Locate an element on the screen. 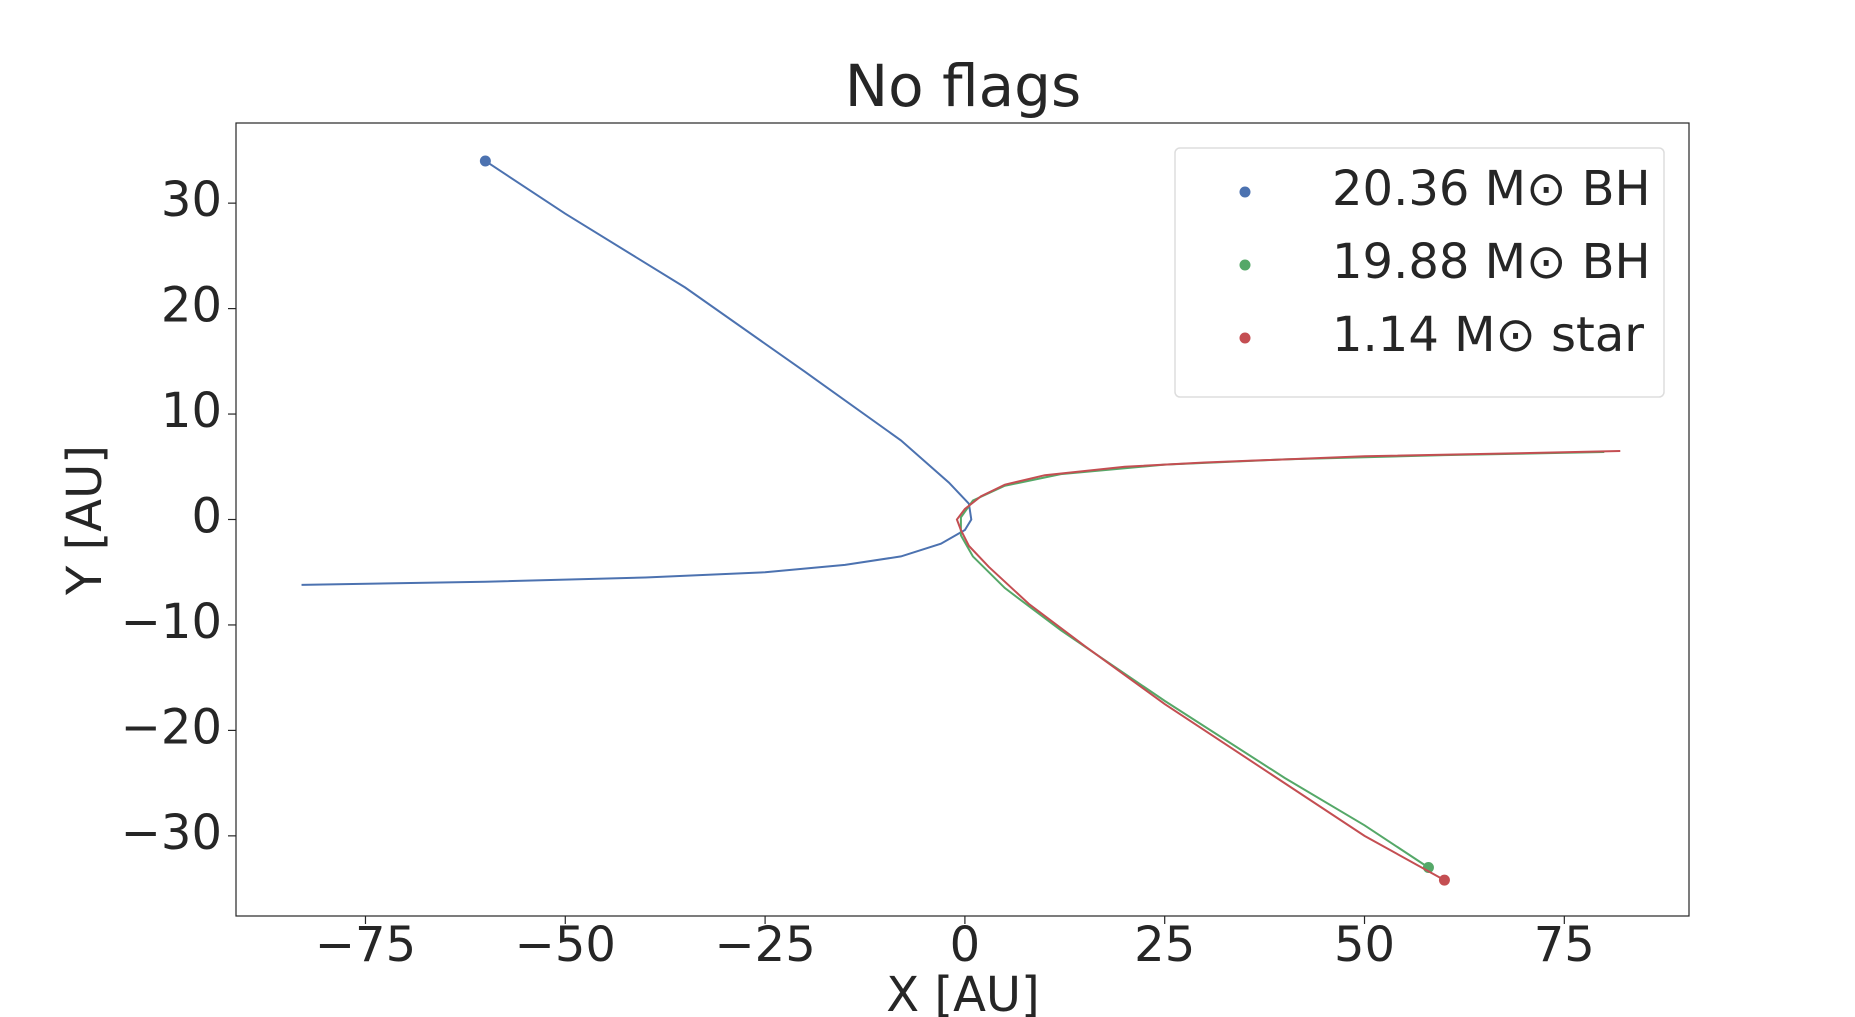 This screenshot has width=1855, height=1017. legend-label: 1.14 M⊙ star is located at coordinates (1488, 335).